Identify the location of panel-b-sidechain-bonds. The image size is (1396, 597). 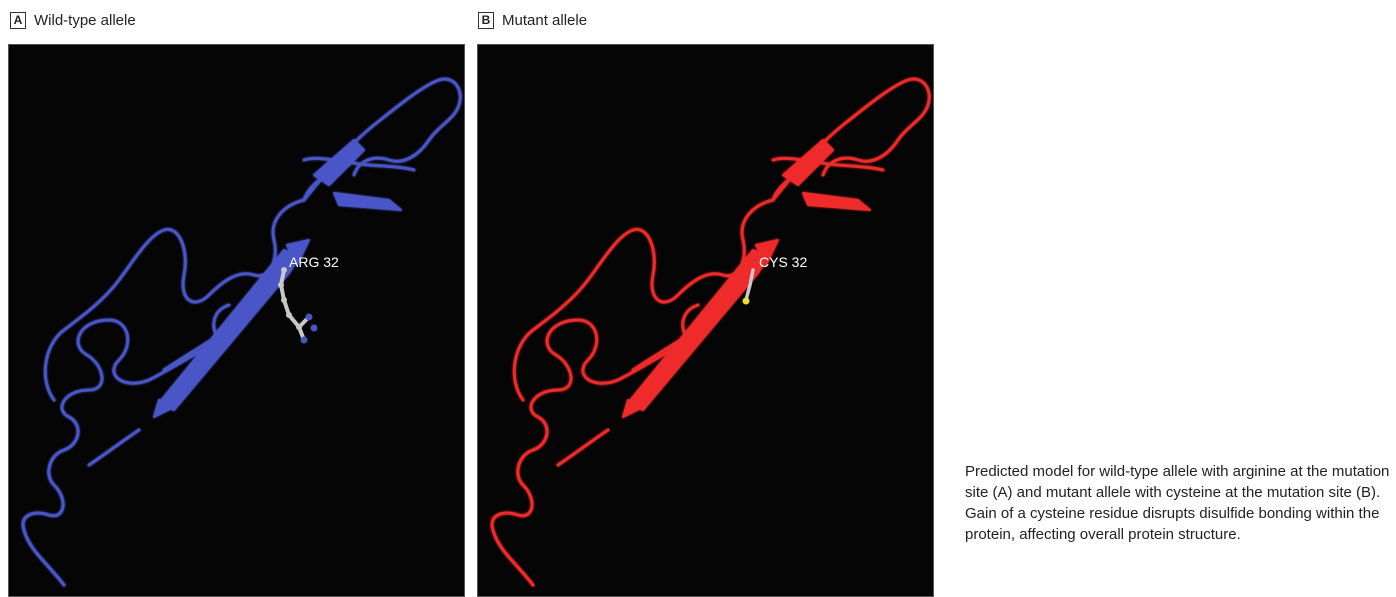
(749, 285).